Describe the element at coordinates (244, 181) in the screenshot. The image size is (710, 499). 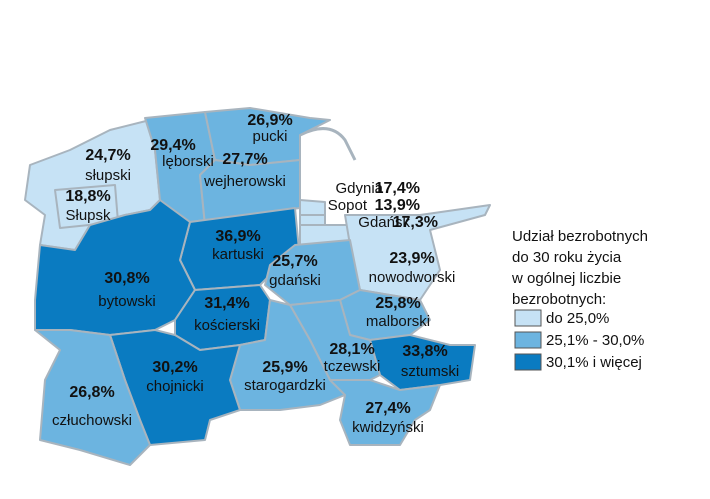
I see `region-name: wejherowski` at that location.